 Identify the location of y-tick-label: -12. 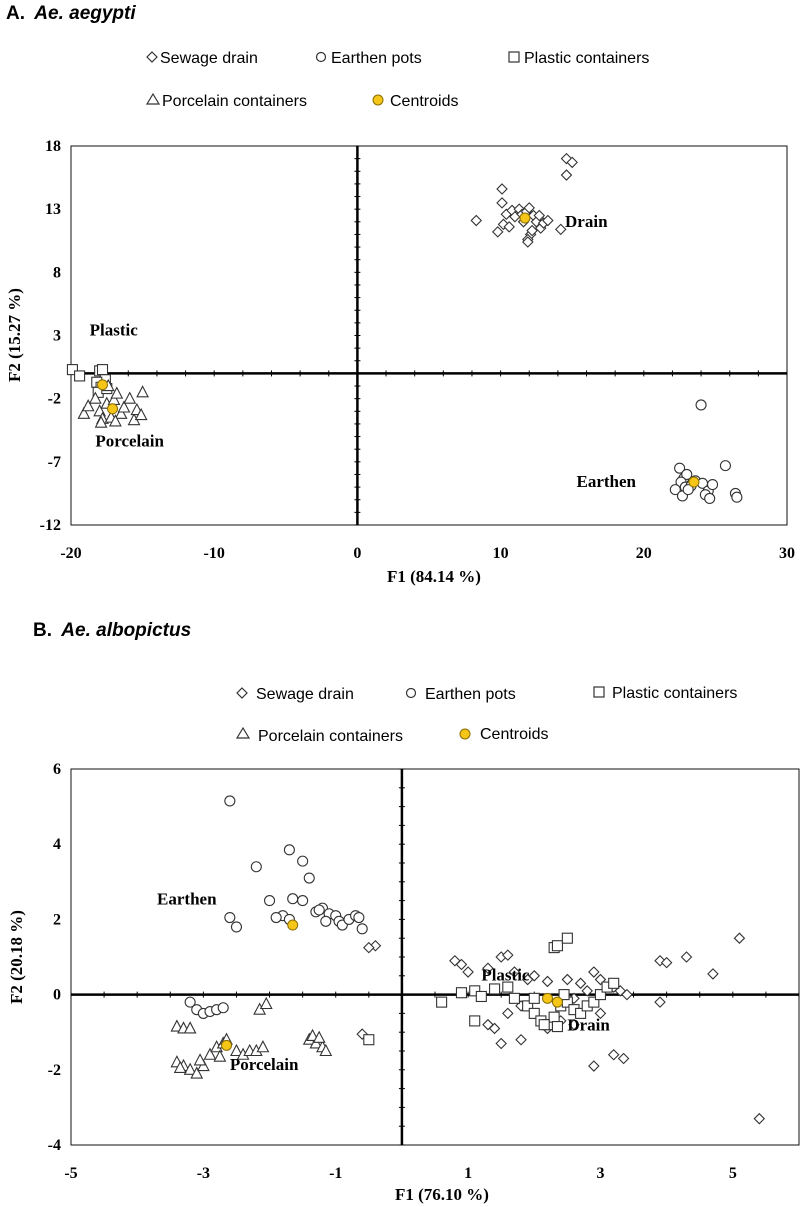
(50, 525).